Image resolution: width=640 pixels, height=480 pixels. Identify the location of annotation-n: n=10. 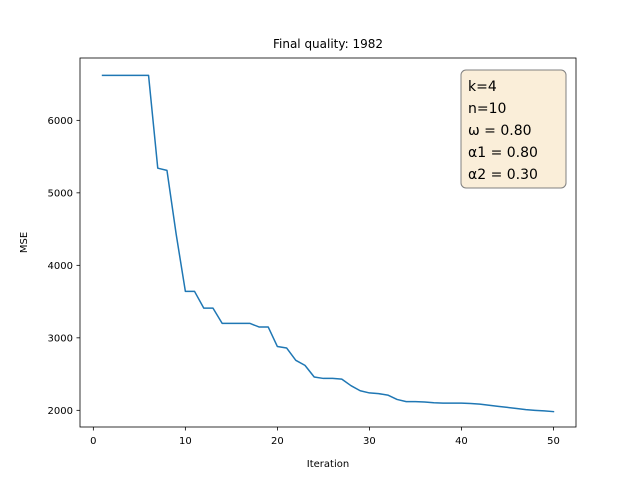
(487, 109).